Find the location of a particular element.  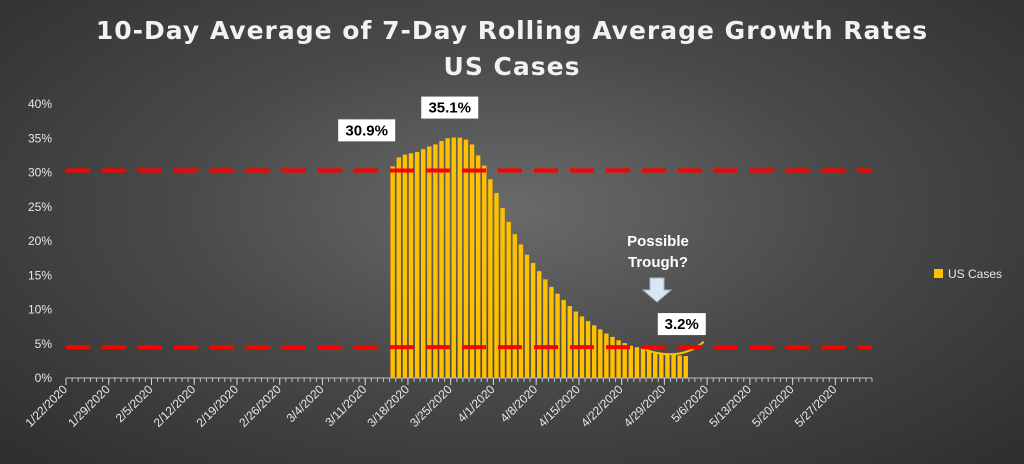

annotation-line1: Possible is located at coordinates (658, 241).